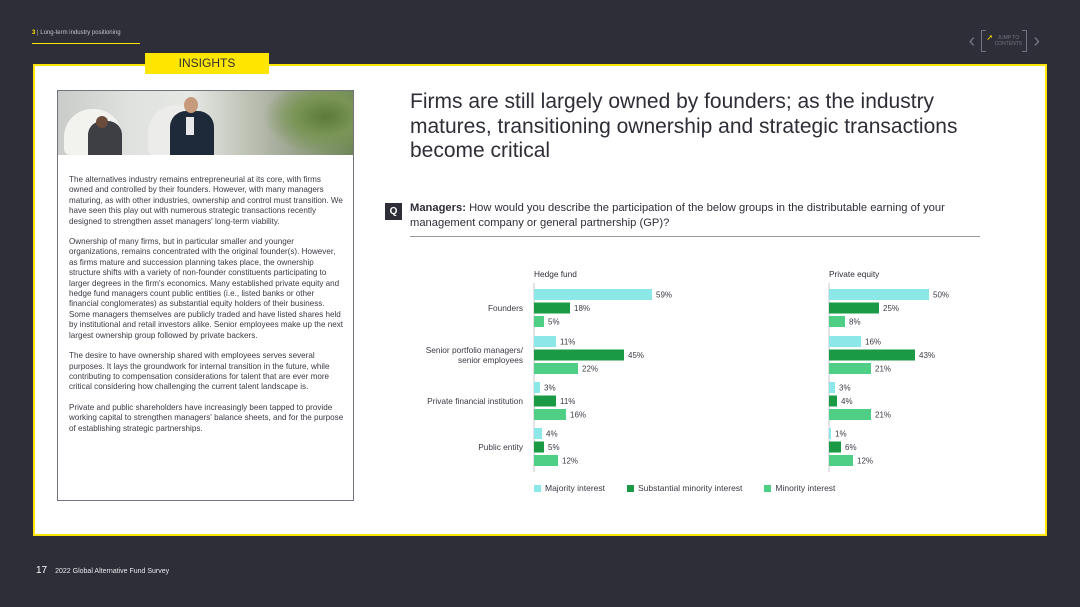 This screenshot has height=607, width=1080. I want to click on data-label: 1%, so click(841, 434).